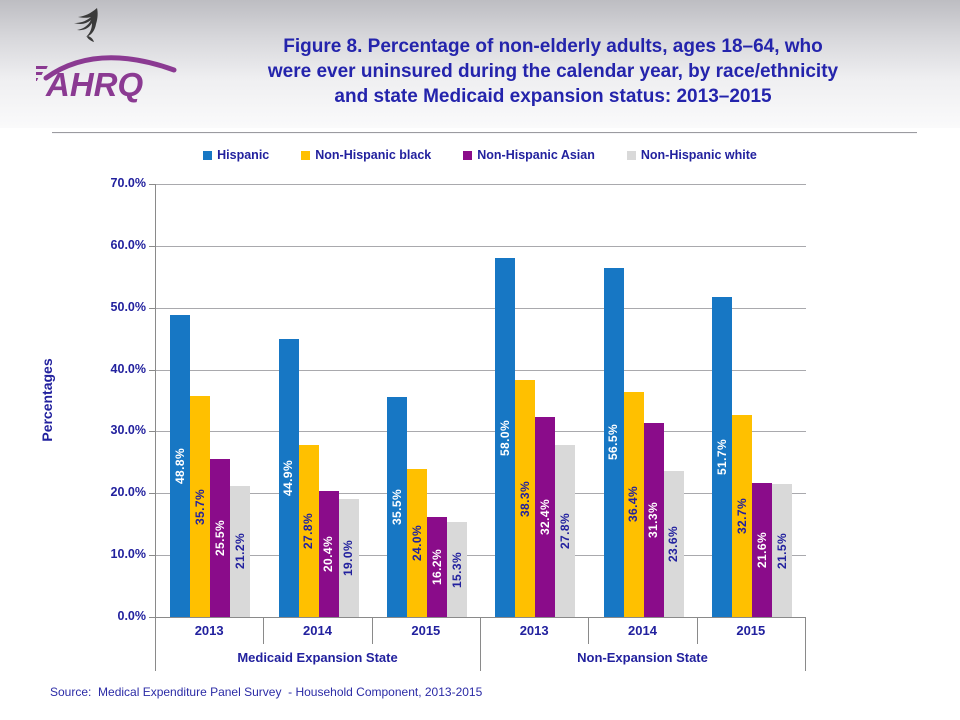 This screenshot has width=960, height=720. I want to click on bar-value-label: 20.4%, so click(328, 553).